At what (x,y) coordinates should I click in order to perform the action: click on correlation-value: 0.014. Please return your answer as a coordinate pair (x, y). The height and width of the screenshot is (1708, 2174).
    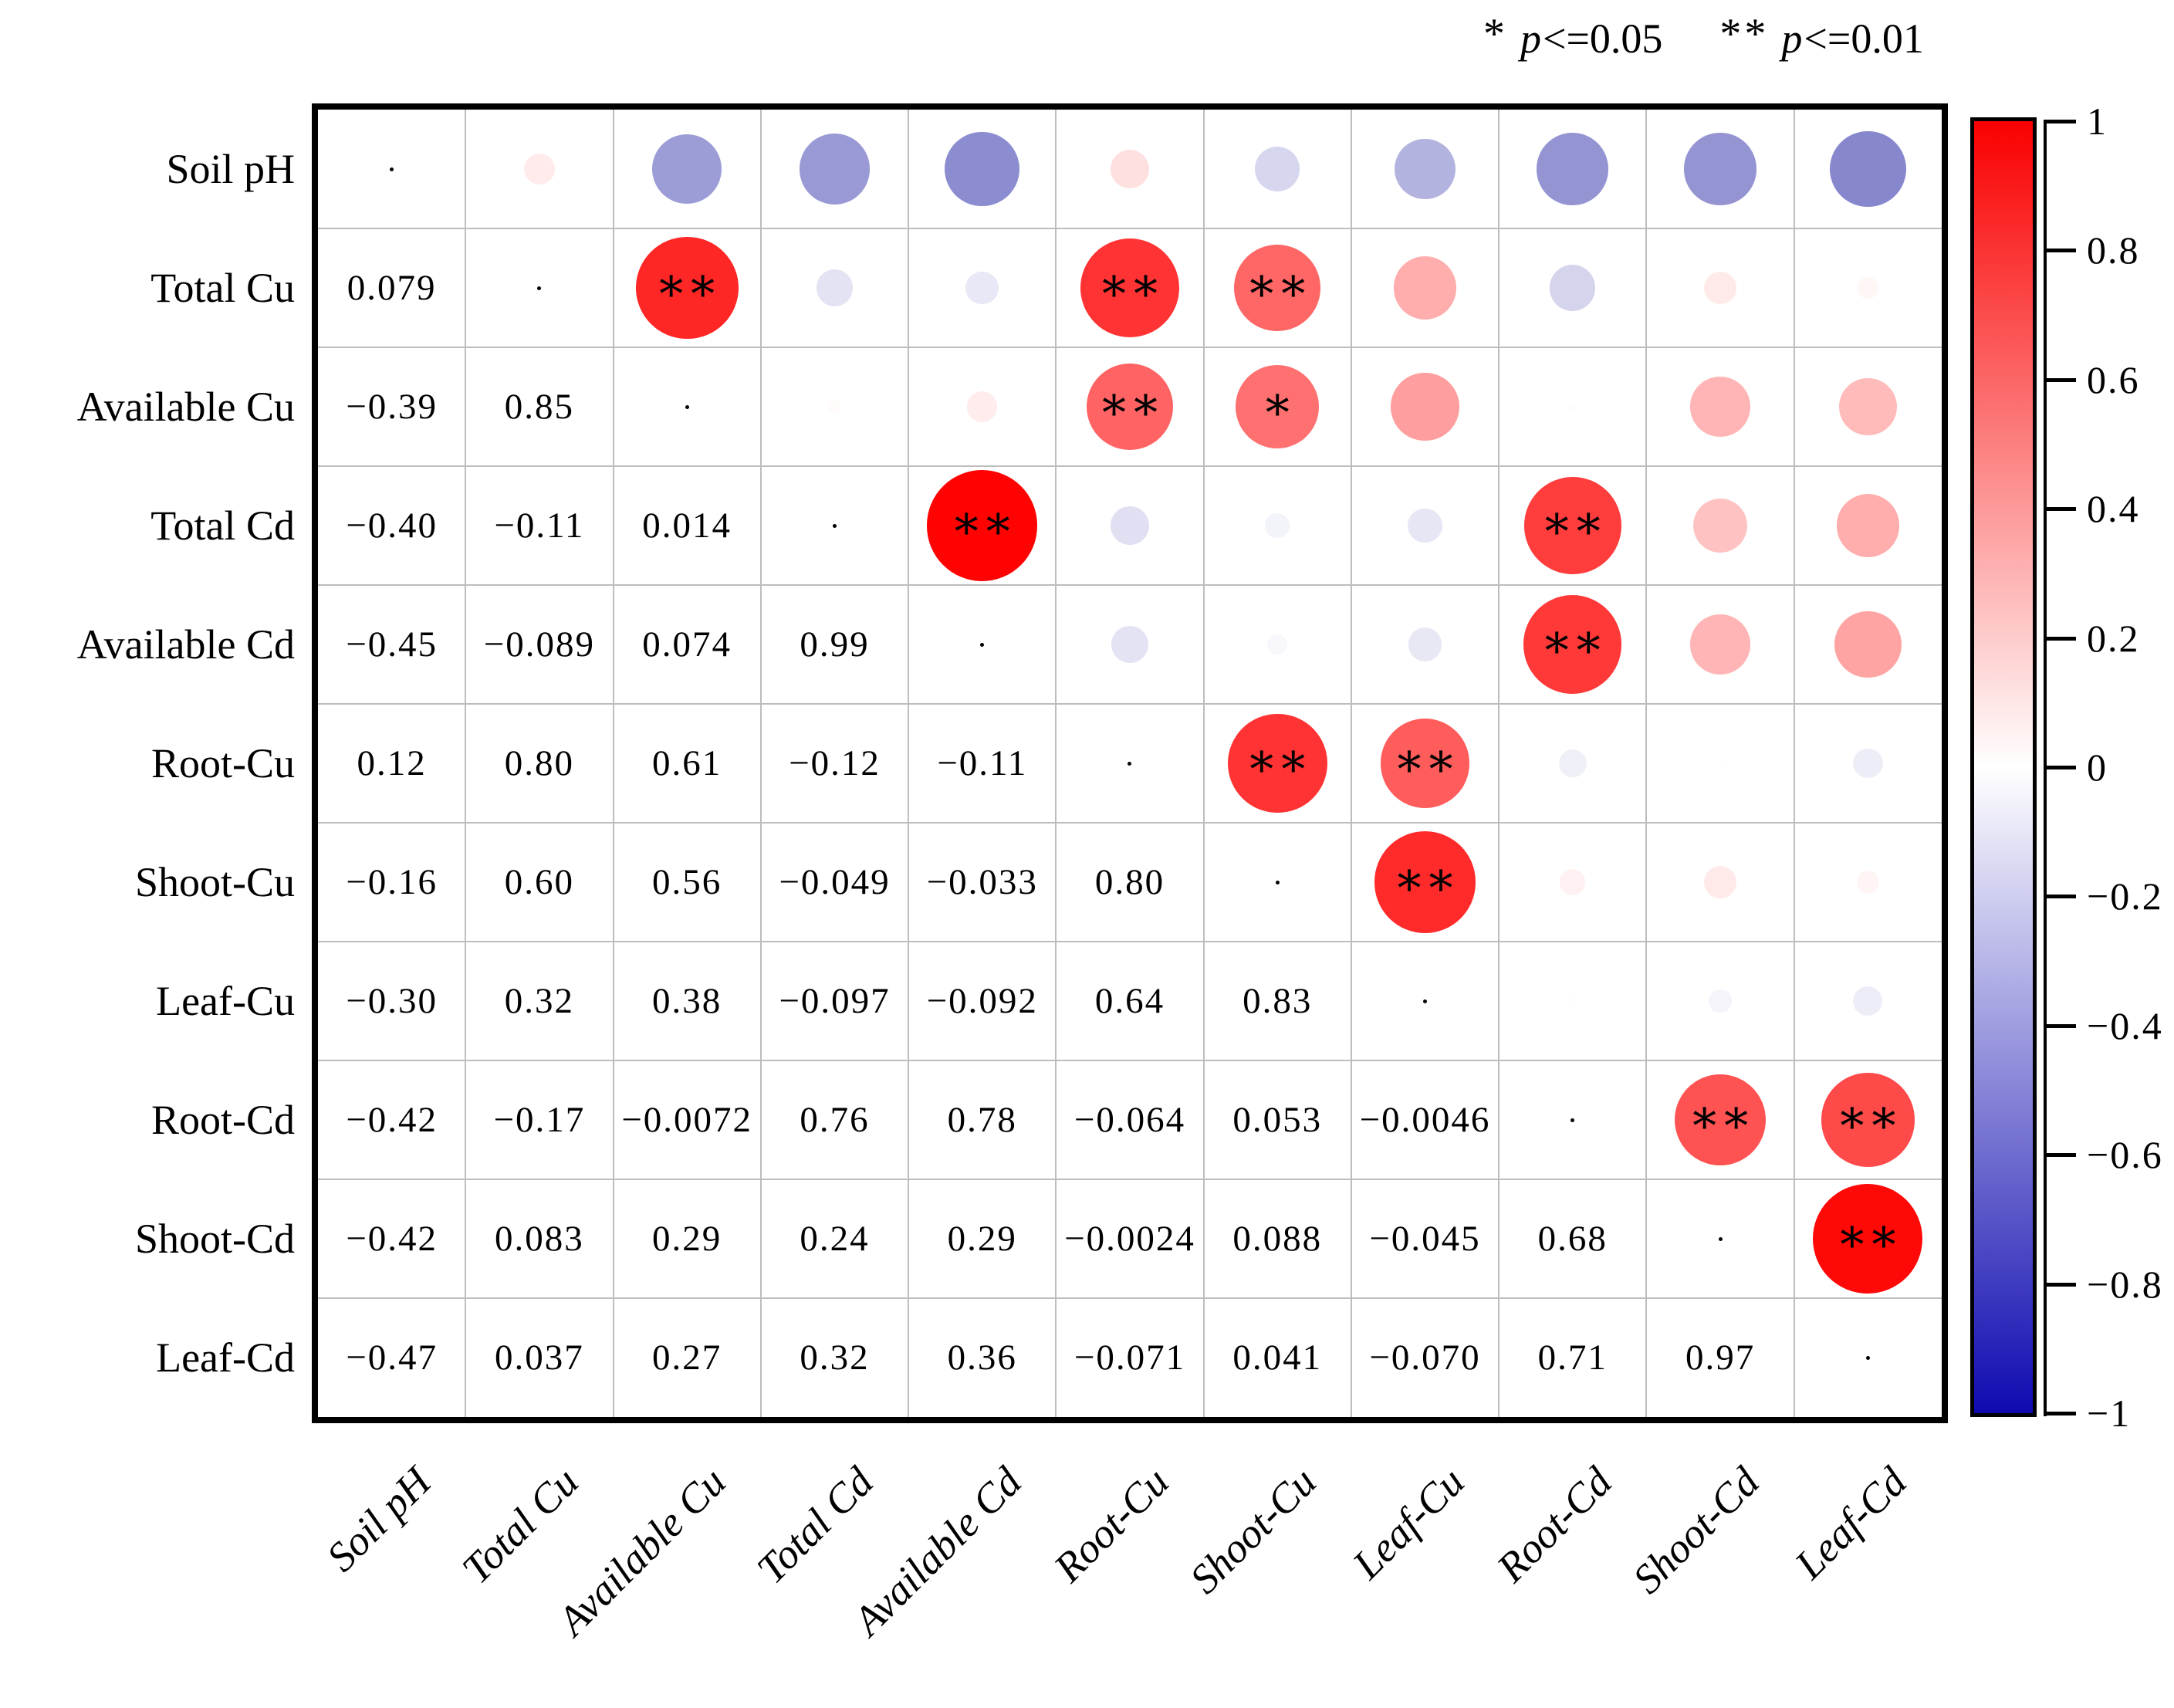
    Looking at the image, I should click on (687, 526).